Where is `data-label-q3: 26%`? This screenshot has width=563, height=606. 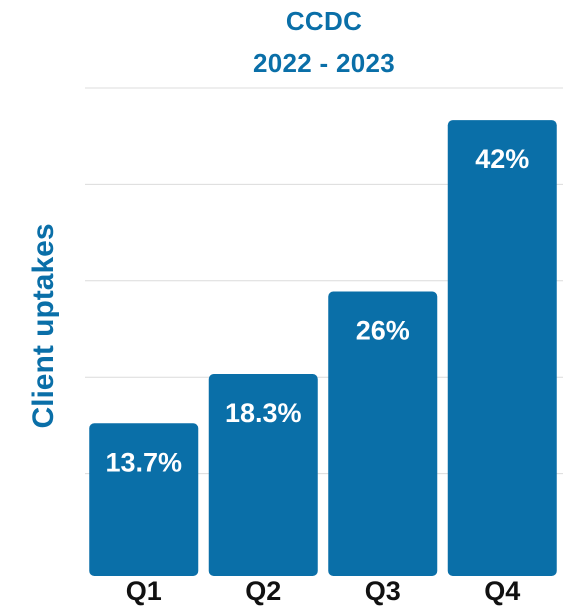
data-label-q3: 26% is located at coordinates (383, 331).